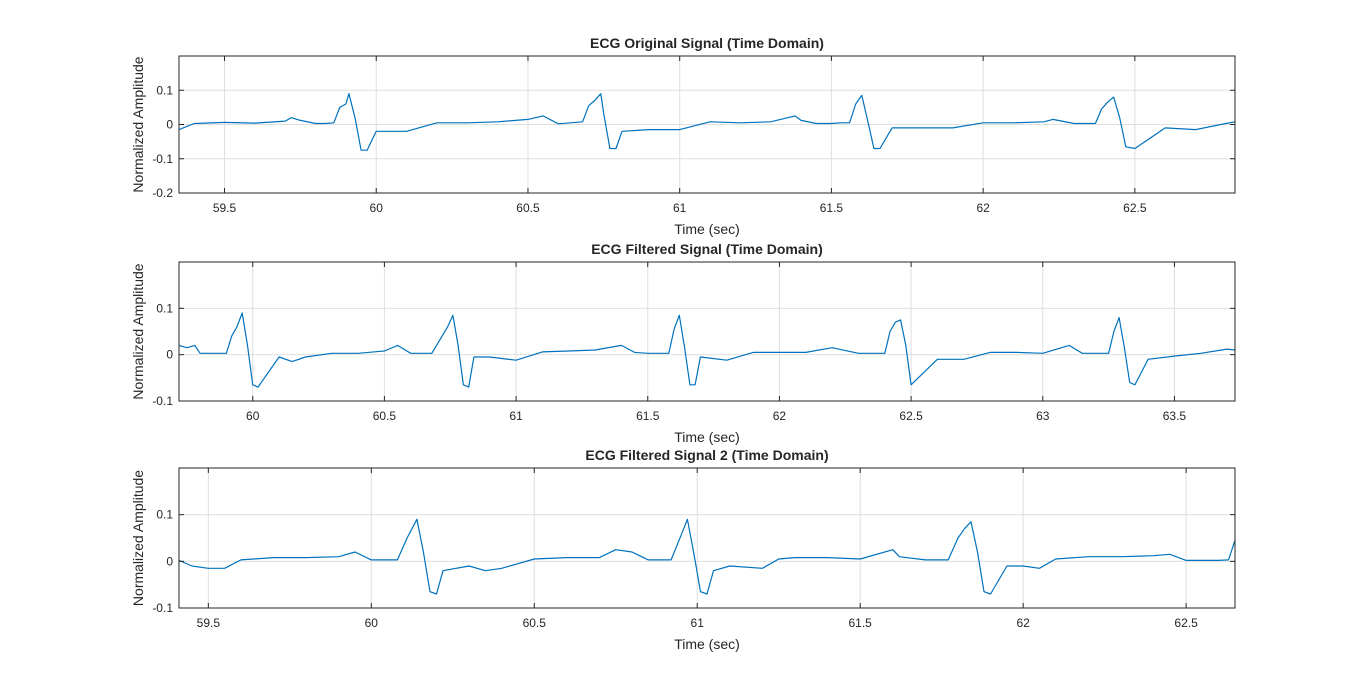 The width and height of the screenshot is (1366, 691). What do you see at coordinates (1043, 416) in the screenshot?
I see `x-tick-label: 63` at bounding box center [1043, 416].